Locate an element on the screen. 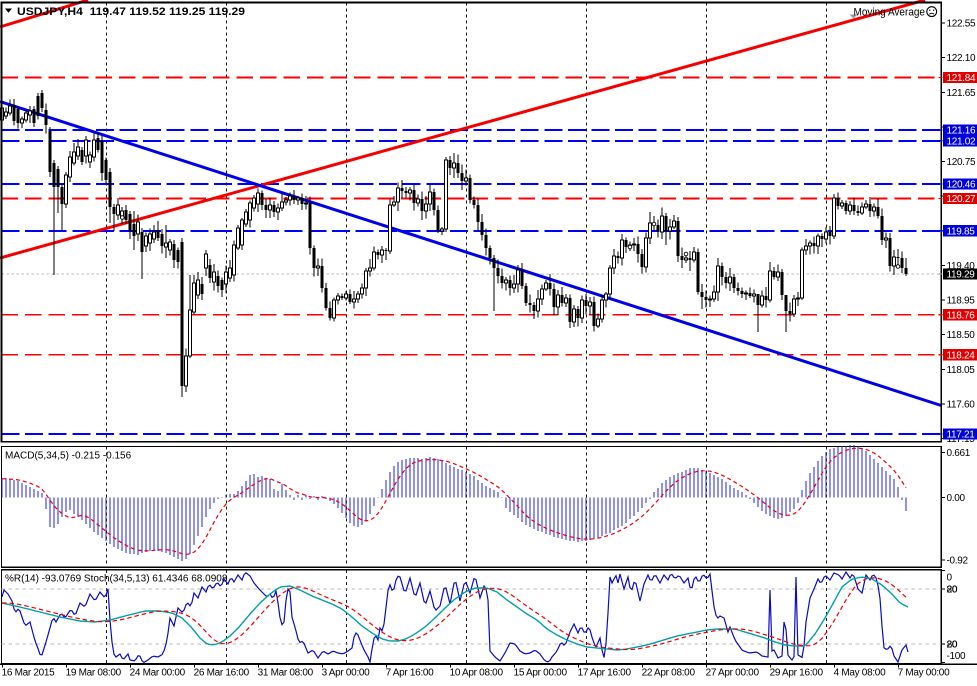  svg-text: 122.10 is located at coordinates (962, 58).